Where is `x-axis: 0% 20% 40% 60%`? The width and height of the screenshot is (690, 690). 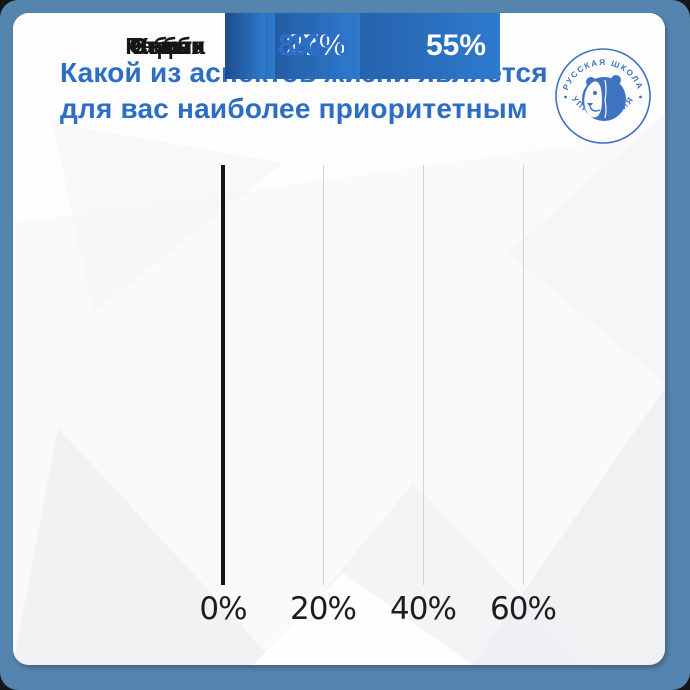 x-axis: 0% 20% 40% 60% is located at coordinates (339, 611).